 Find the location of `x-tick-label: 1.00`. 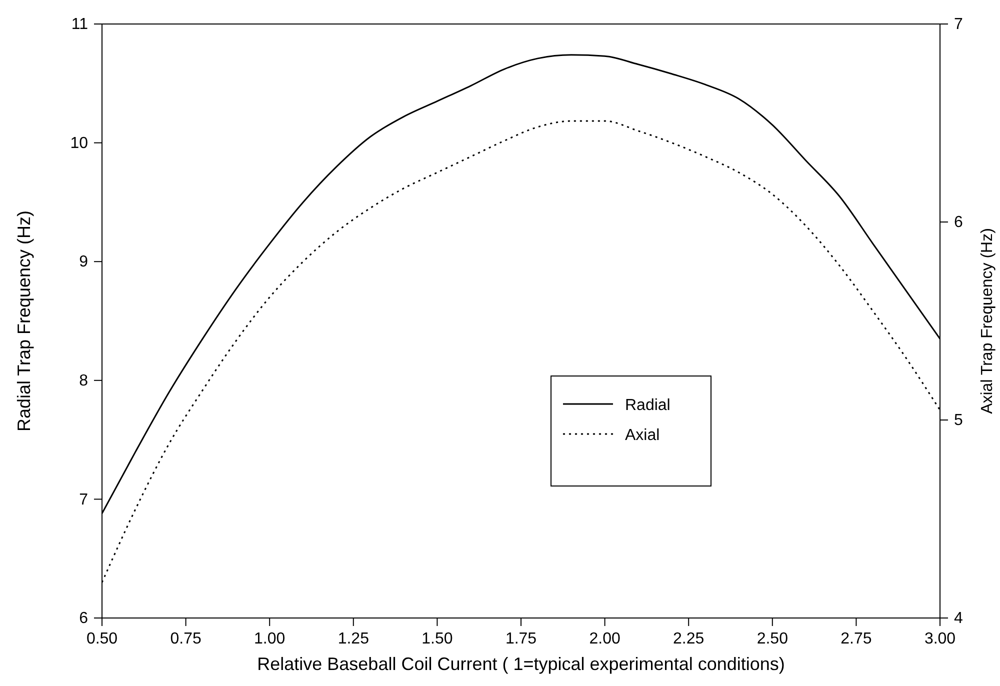

x-tick-label: 1.00 is located at coordinates (270, 639).